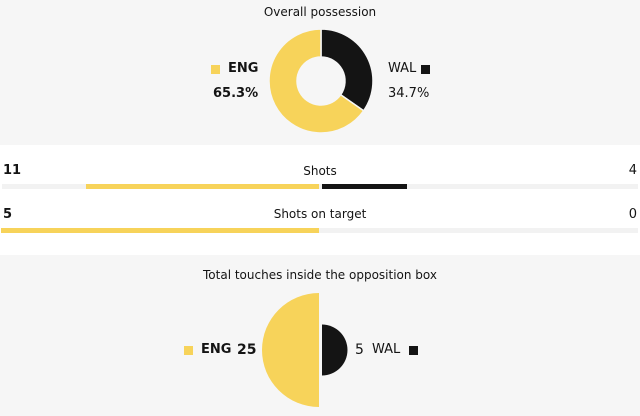 This screenshot has height=416, width=640. What do you see at coordinates (402, 68) in the screenshot?
I see `wal-legend-label: WAL` at bounding box center [402, 68].